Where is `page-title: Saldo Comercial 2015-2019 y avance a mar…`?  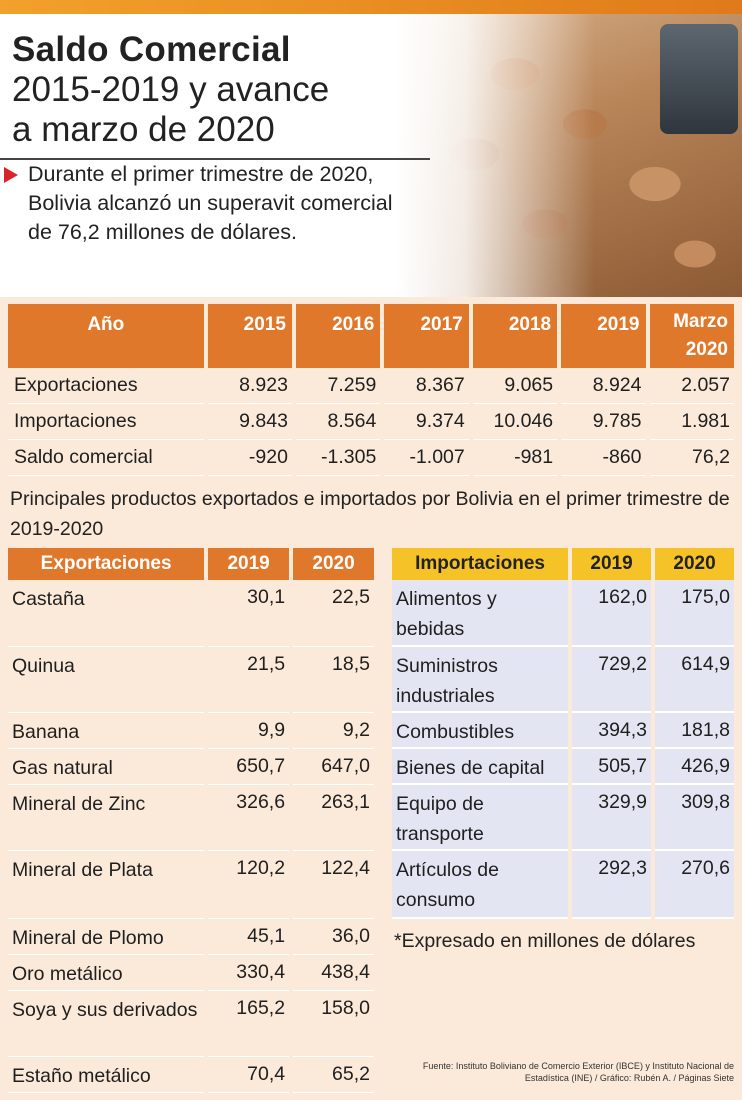
page-title: Saldo Comercial 2015-2019 y avance a mar… is located at coordinates (171, 89).